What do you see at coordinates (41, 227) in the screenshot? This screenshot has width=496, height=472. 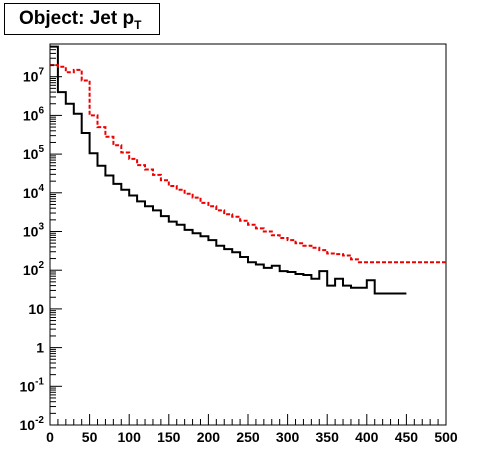 I see `y-tick-exponent: 3` at bounding box center [41, 227].